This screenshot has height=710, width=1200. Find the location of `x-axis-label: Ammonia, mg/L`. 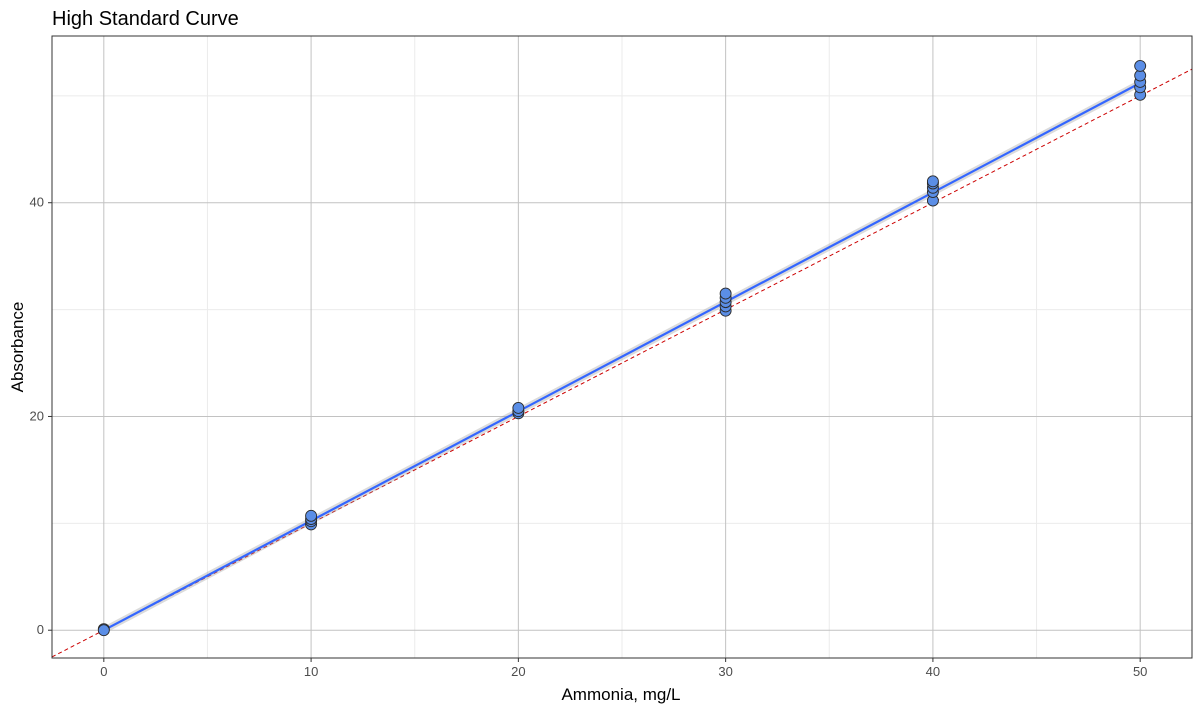

x-axis-label: Ammonia, mg/L is located at coordinates (620, 694).